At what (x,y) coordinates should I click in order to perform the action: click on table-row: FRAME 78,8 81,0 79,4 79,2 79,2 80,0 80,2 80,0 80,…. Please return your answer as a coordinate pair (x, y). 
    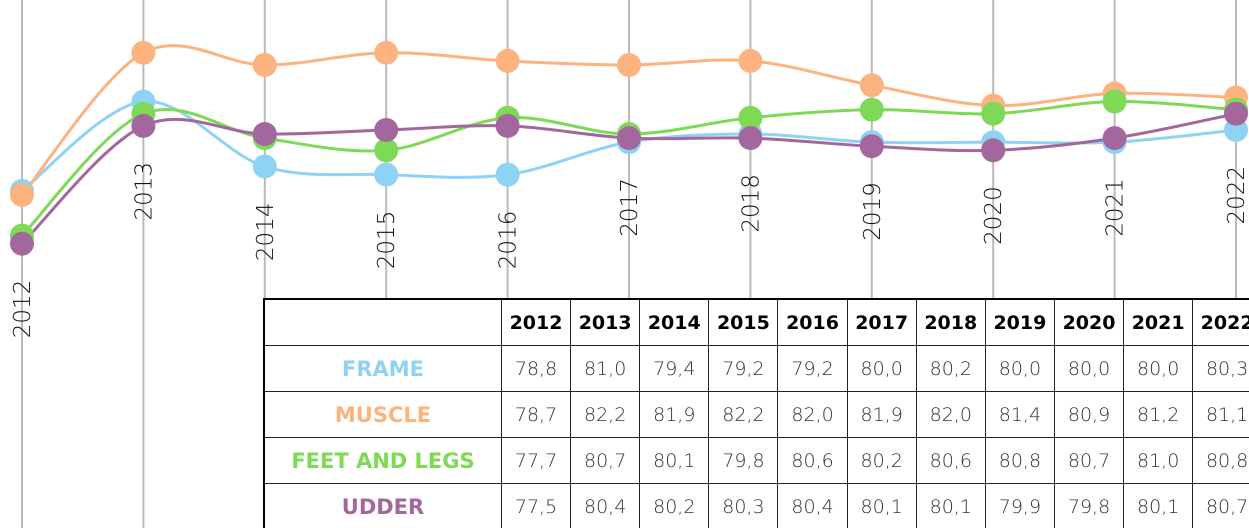
    Looking at the image, I should click on (756, 368).